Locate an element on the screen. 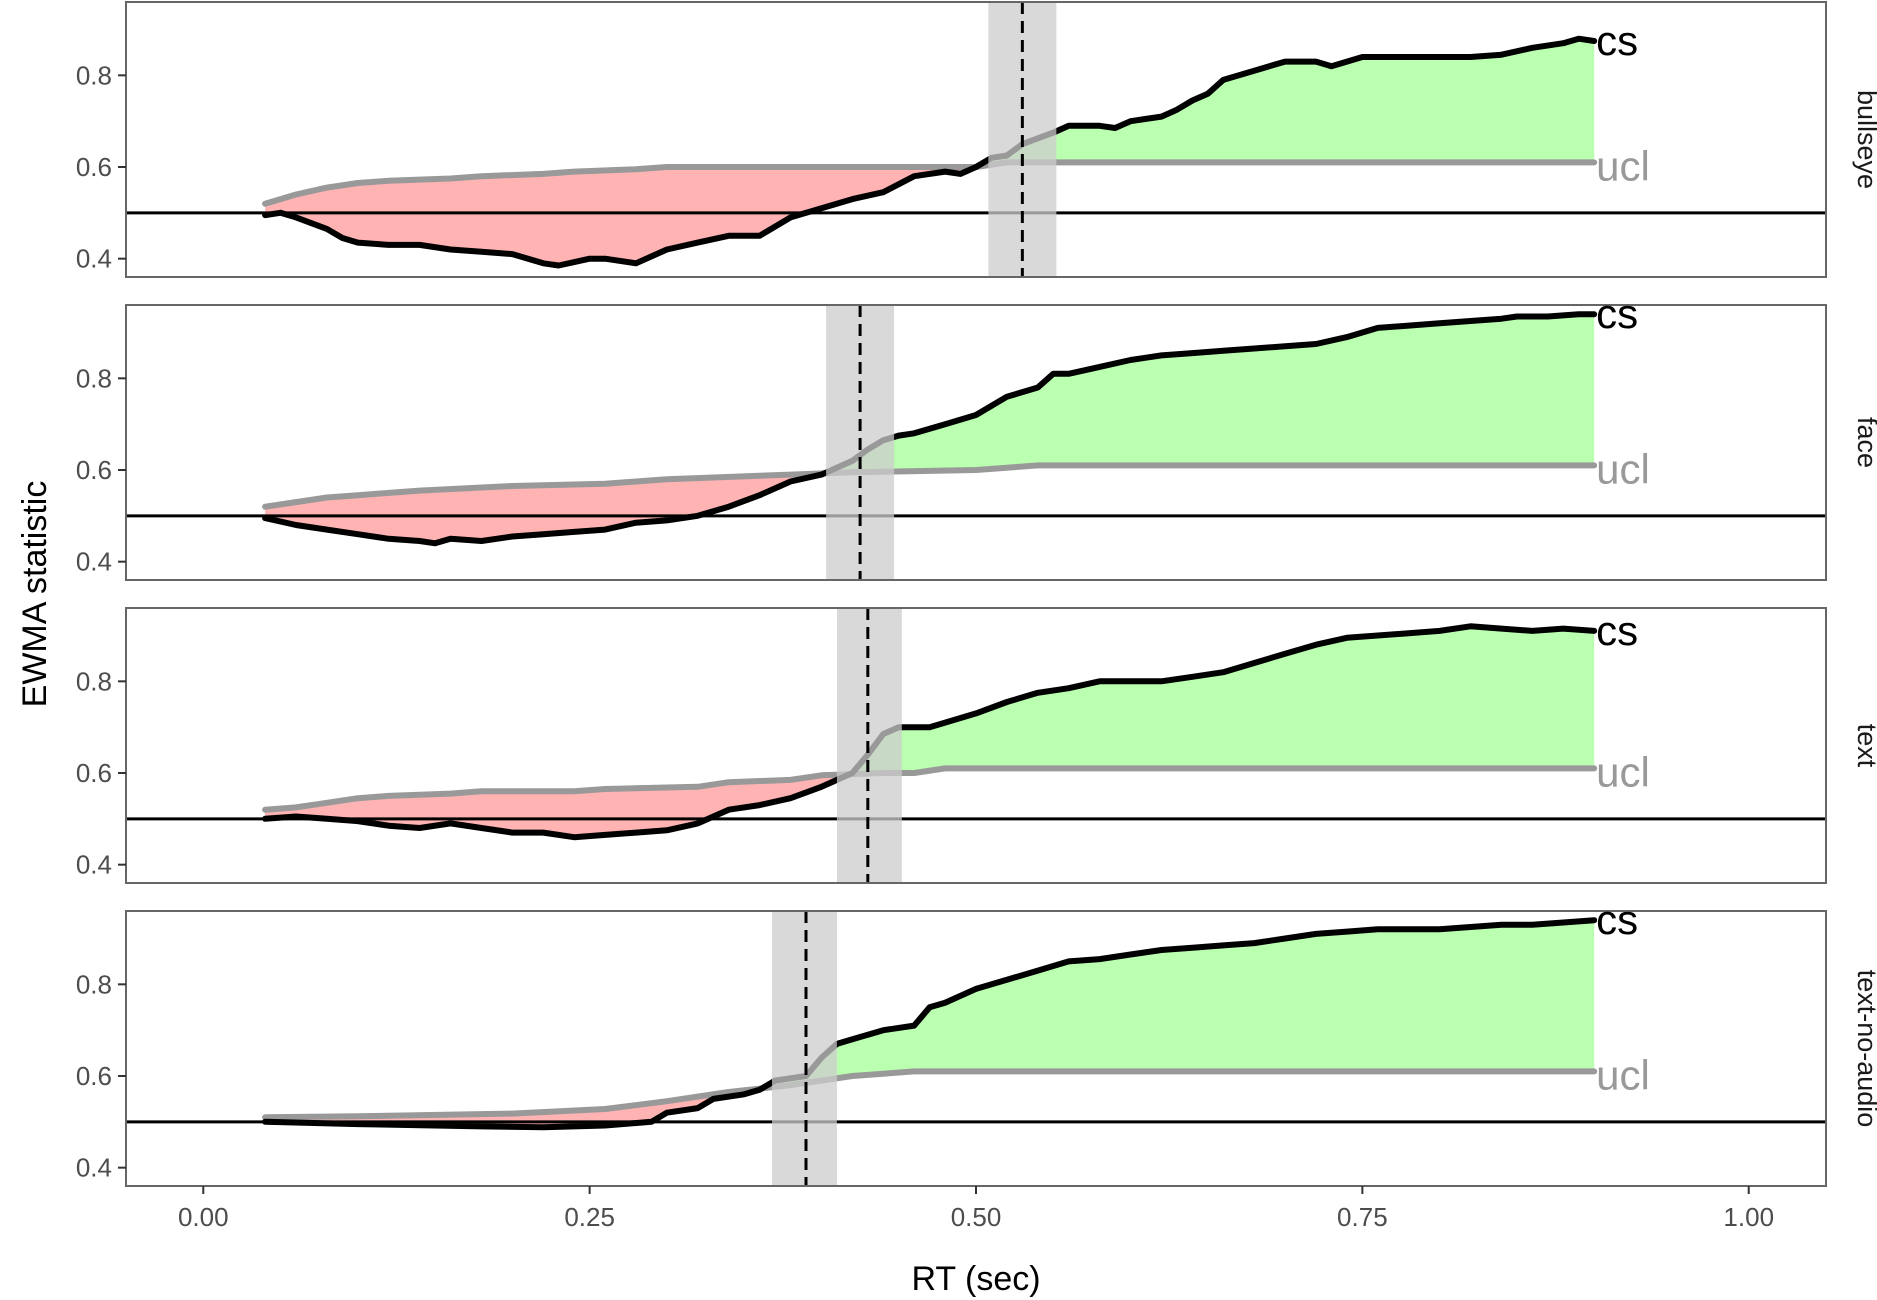 The width and height of the screenshot is (1877, 1300). x-tick-label: 0.50 is located at coordinates (976, 1217).